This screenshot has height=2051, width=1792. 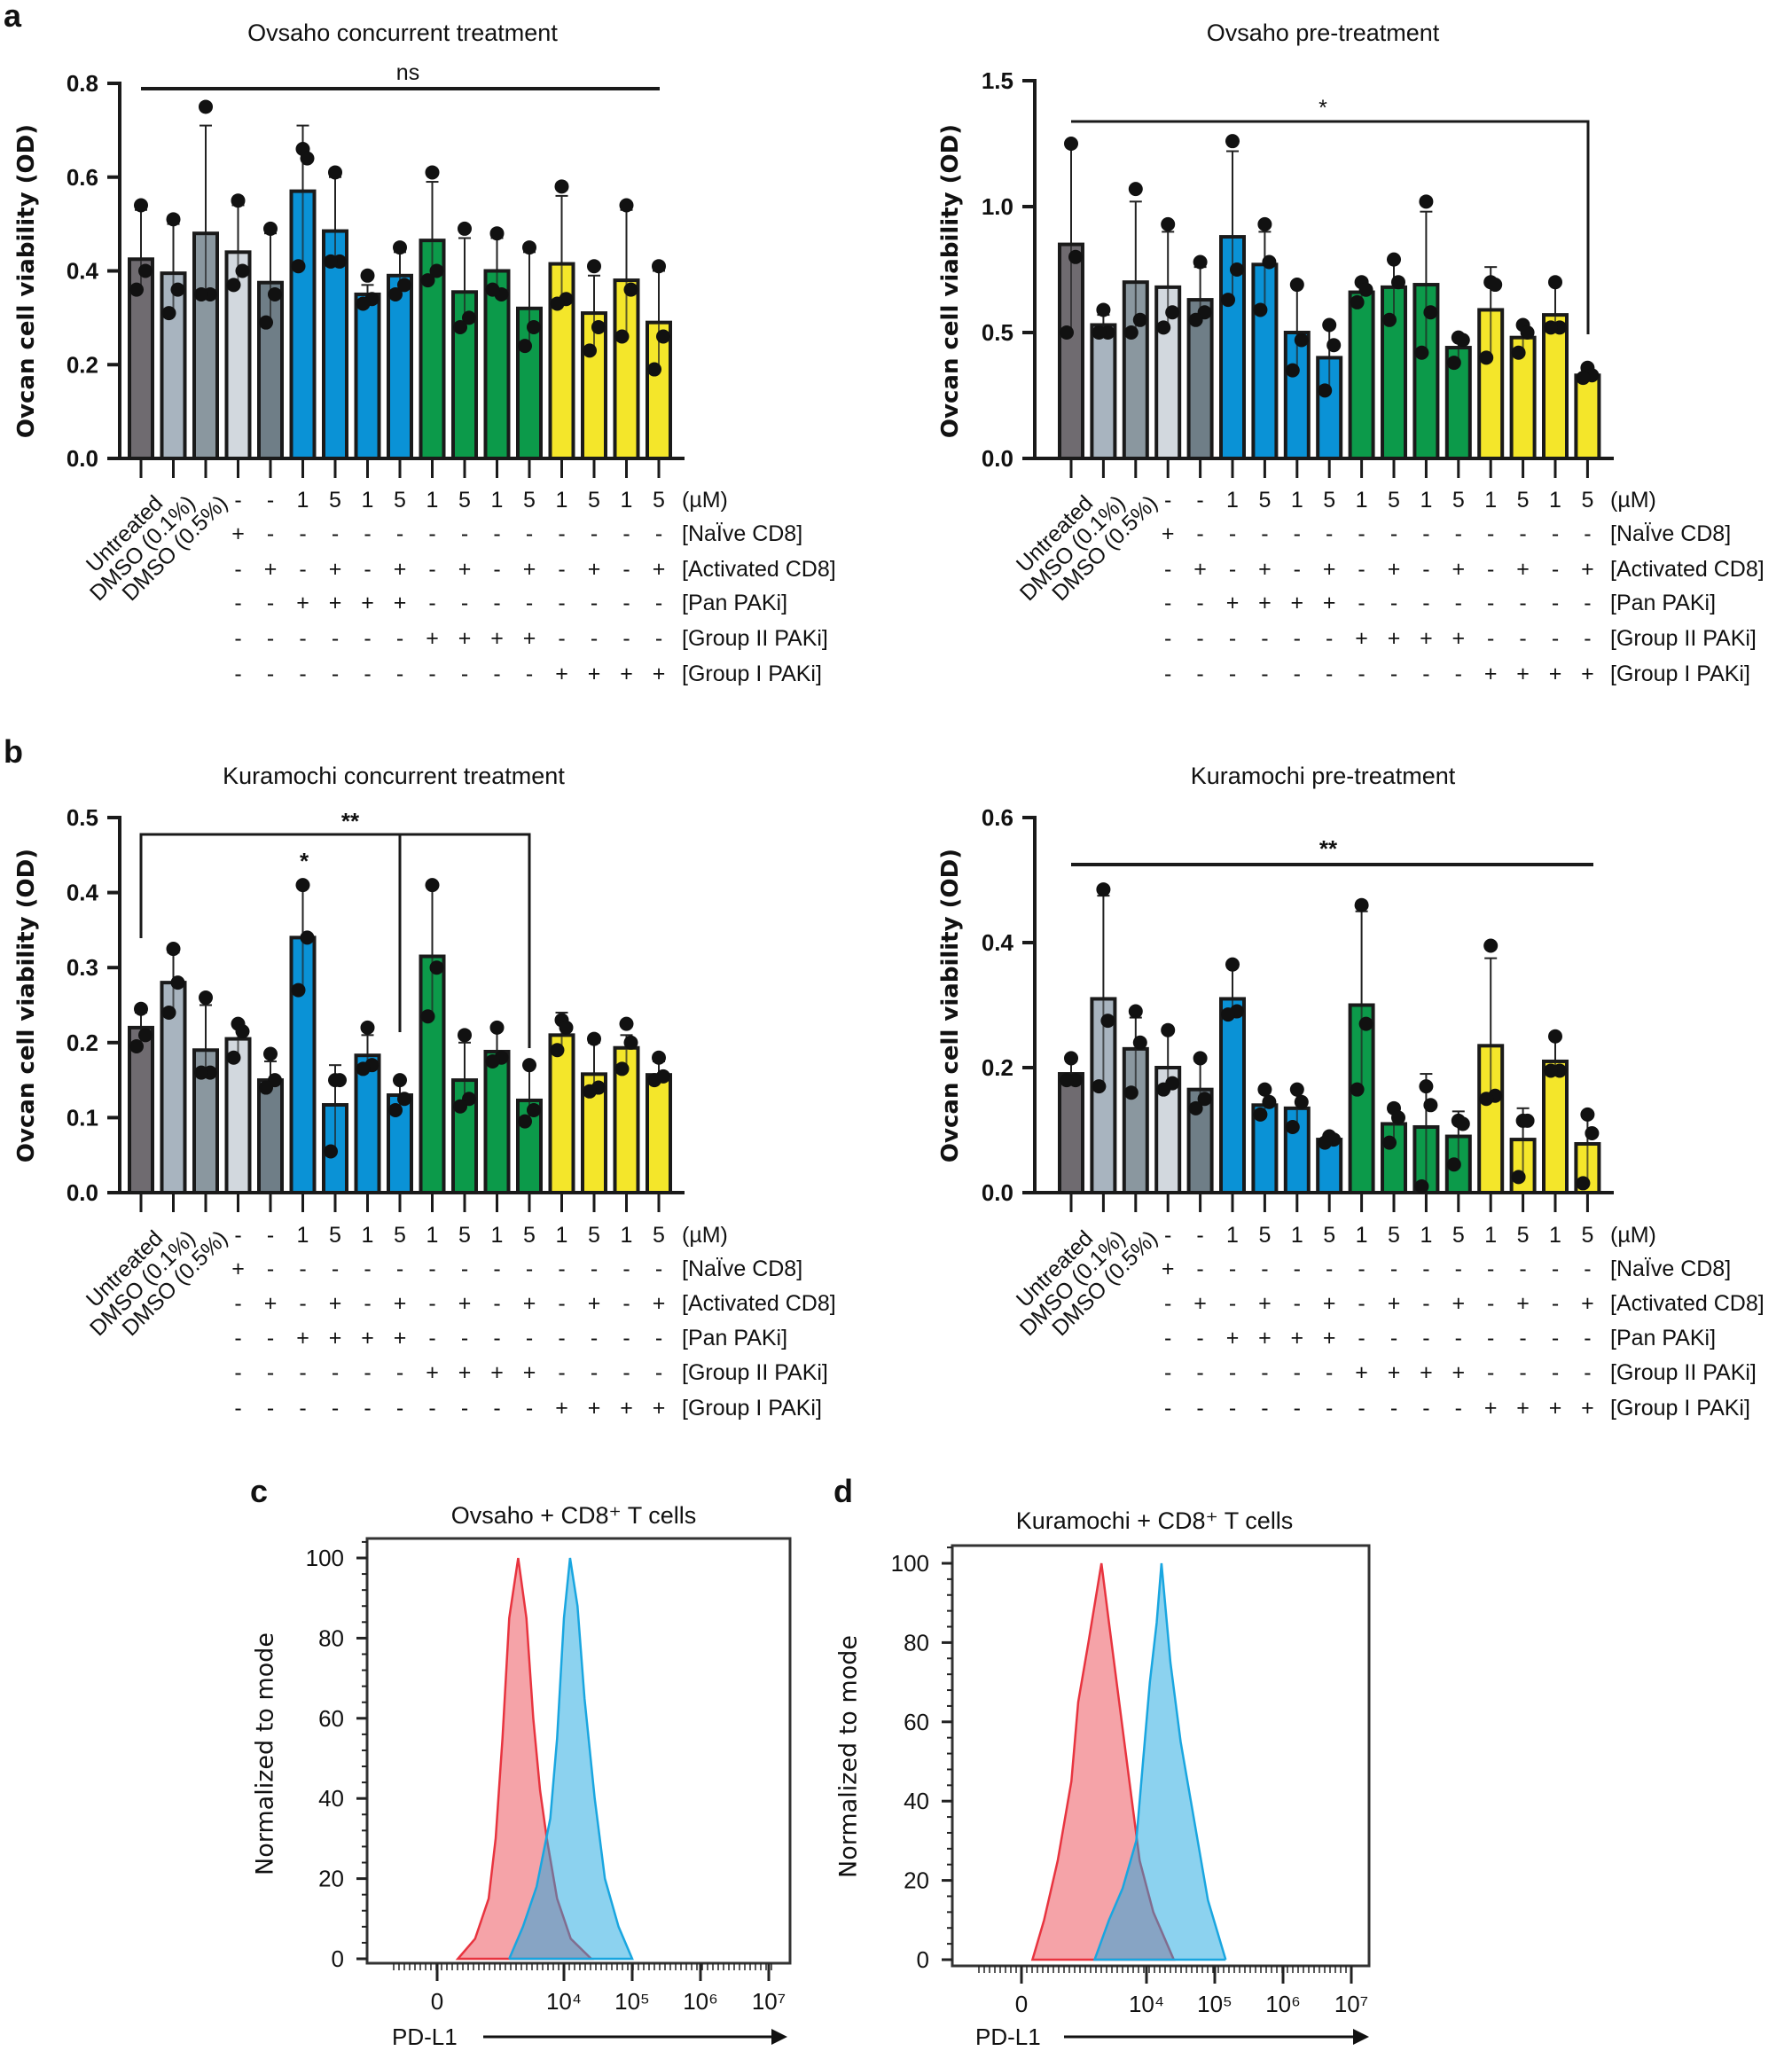 I want to click on condition-mark: 5, so click(x=464, y=1235).